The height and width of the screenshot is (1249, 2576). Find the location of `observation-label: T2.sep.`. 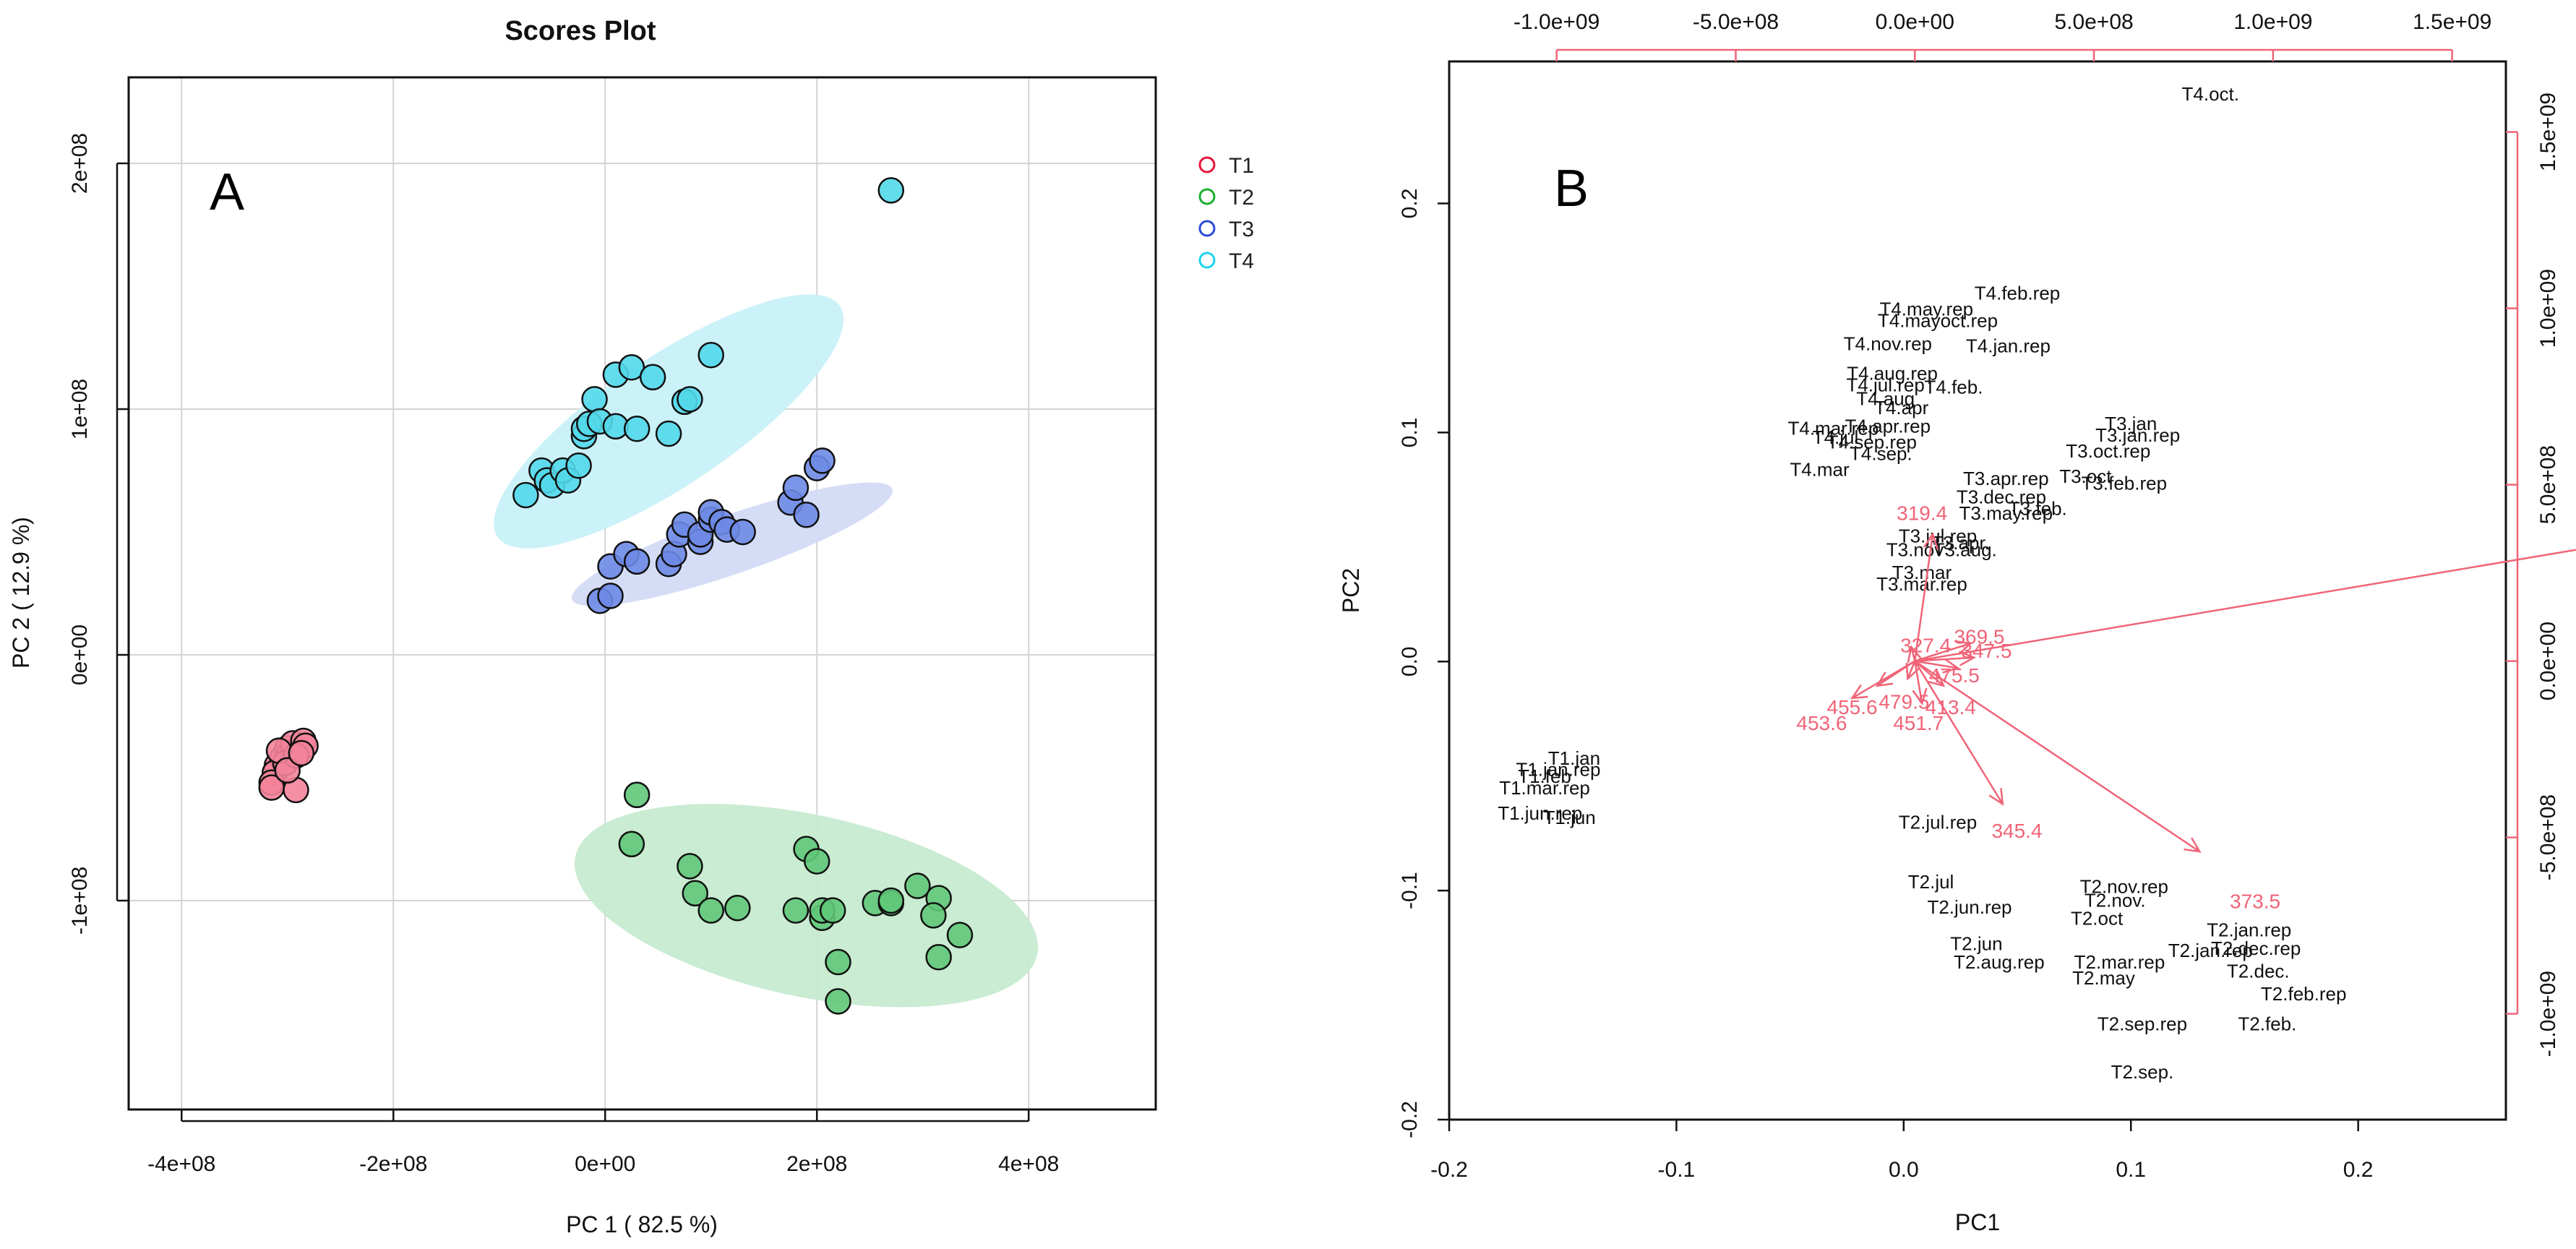

observation-label: T2.sep. is located at coordinates (2143, 1072).